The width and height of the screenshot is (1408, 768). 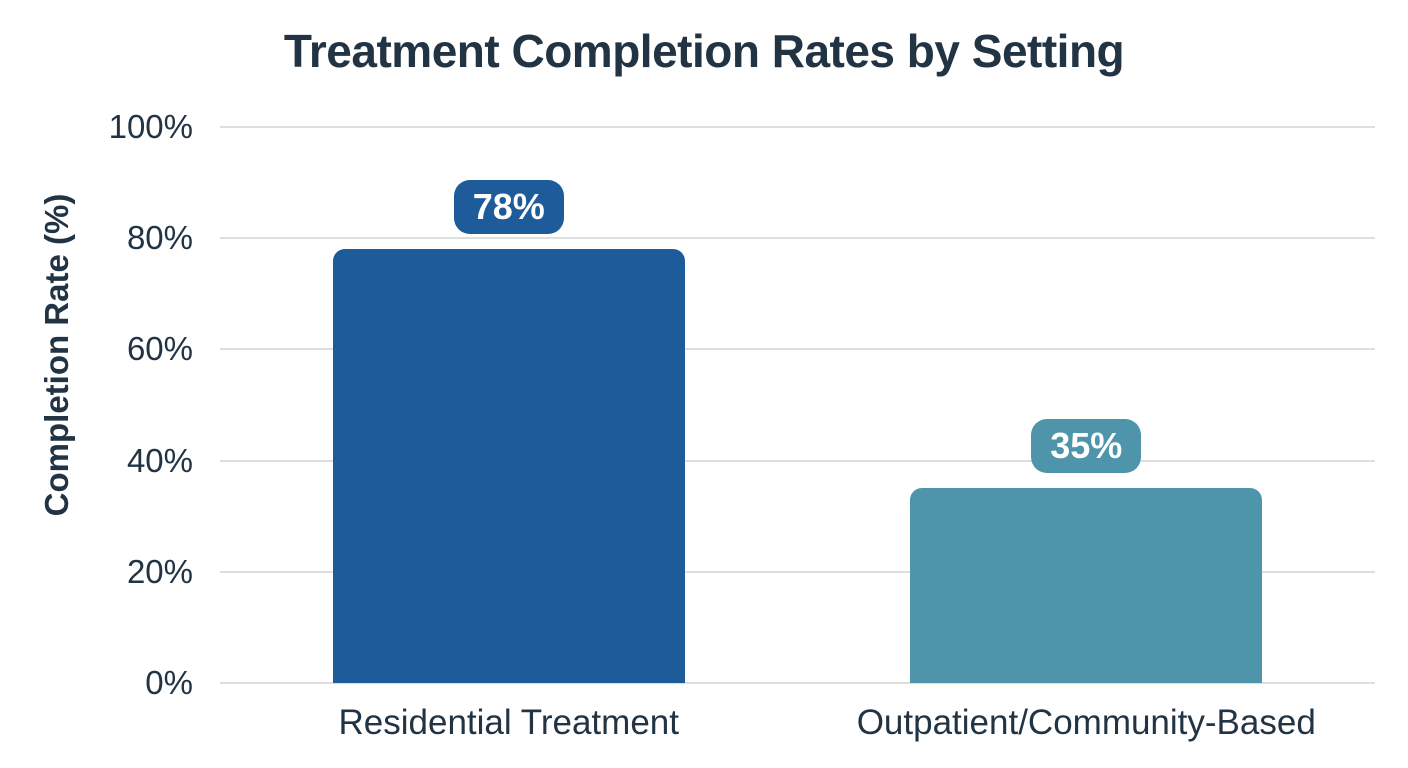 I want to click on bar-outpatient-community-based, so click(x=1086, y=585).